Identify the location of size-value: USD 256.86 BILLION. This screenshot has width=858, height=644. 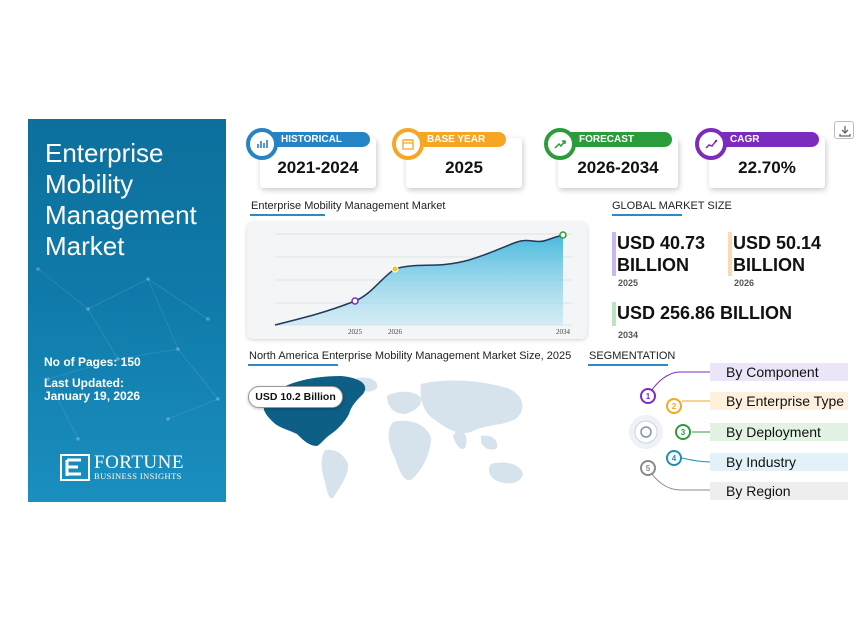
(705, 313).